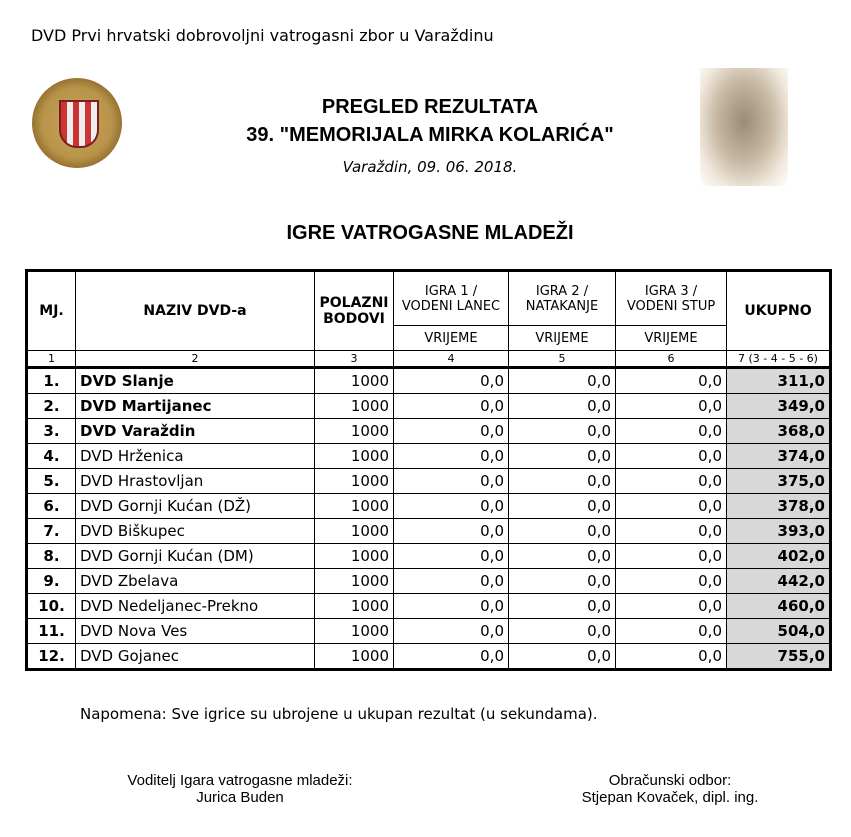 This screenshot has width=851, height=837. I want to click on header-igra1: IGRA 1 /VODENI LANEC, so click(451, 298).